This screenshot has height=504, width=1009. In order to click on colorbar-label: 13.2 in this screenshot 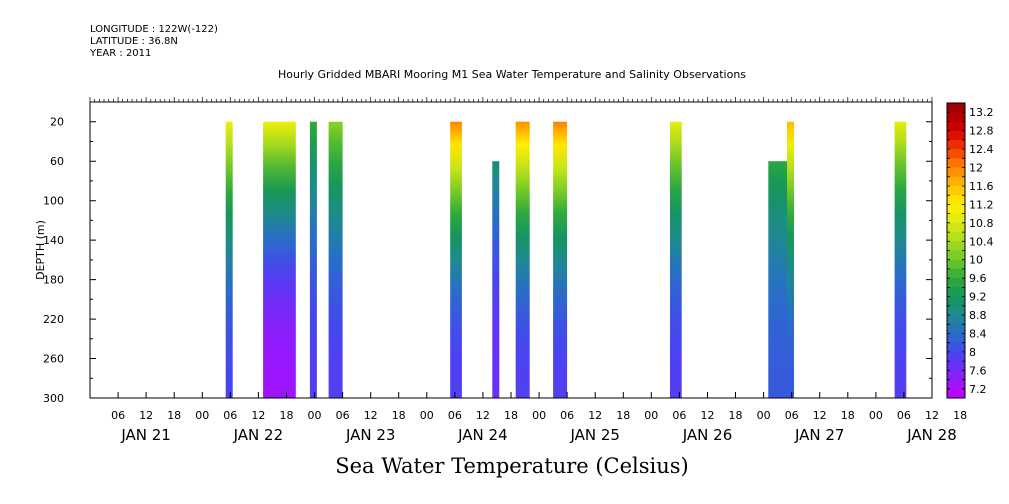, I will do `click(981, 112)`.